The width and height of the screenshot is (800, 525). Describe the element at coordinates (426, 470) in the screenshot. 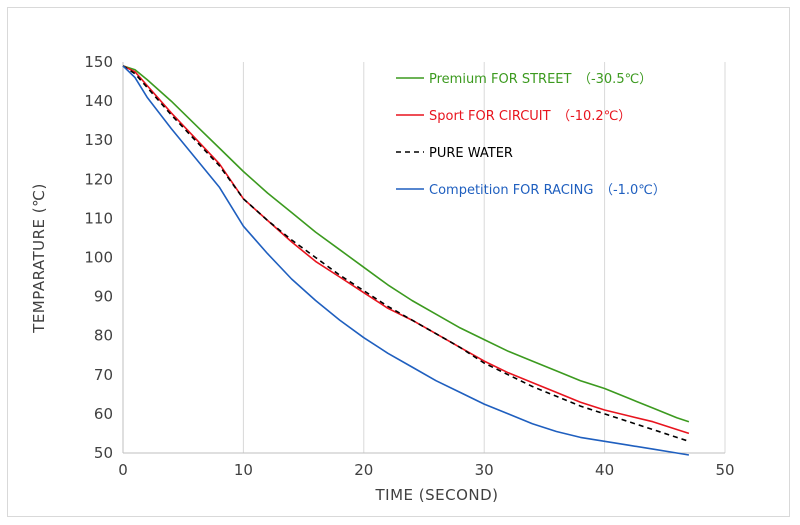

I see `x-tick-labels: 0 10 20 30 40 50` at that location.